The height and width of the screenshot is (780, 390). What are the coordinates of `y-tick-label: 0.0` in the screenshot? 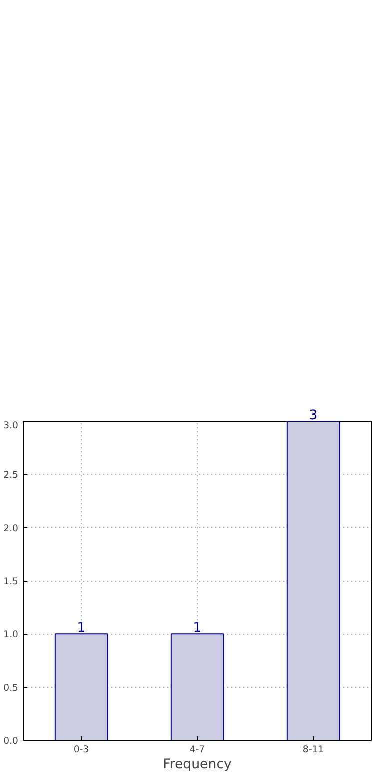 It's located at (11, 741).